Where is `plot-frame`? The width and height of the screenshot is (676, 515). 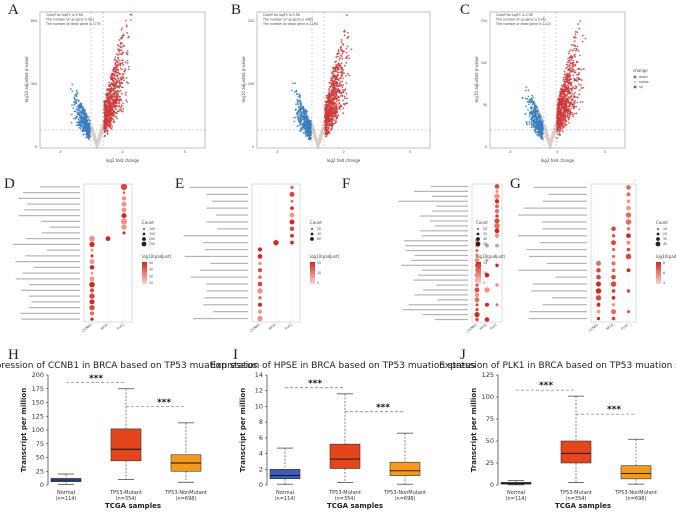 plot-frame is located at coordinates (343, 80).